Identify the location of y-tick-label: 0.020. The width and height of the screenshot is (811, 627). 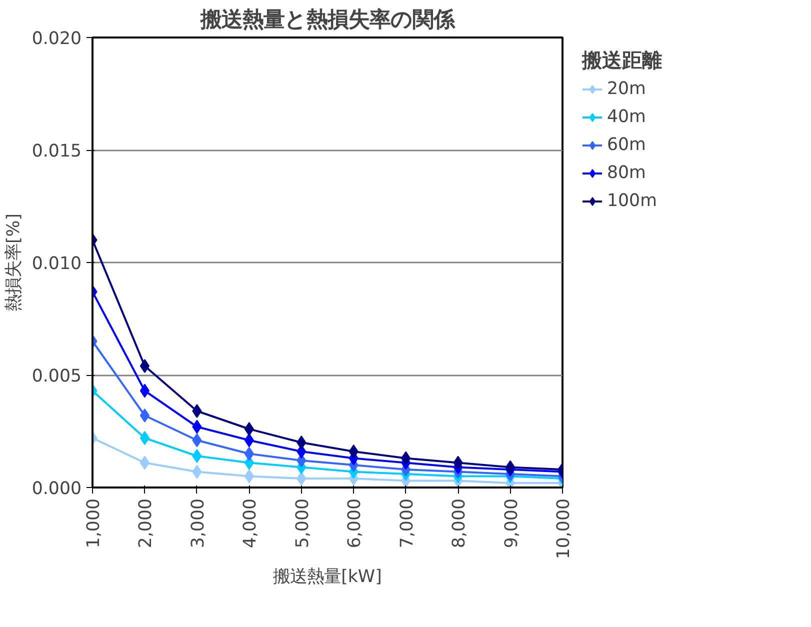
(57, 39).